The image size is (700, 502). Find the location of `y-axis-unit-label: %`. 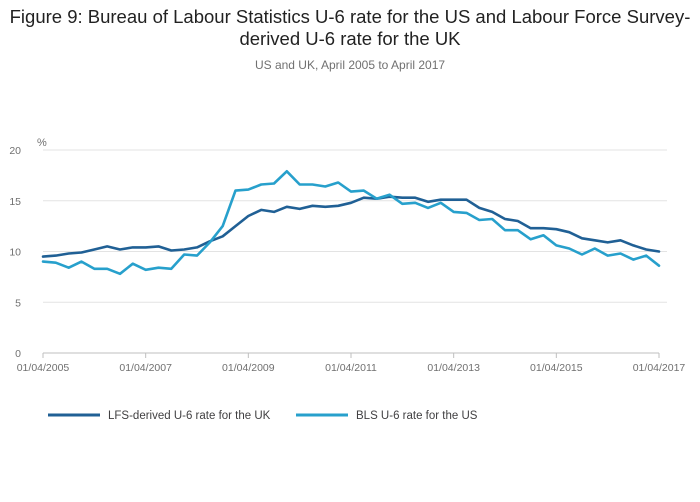

y-axis-unit-label: % is located at coordinates (42, 143).